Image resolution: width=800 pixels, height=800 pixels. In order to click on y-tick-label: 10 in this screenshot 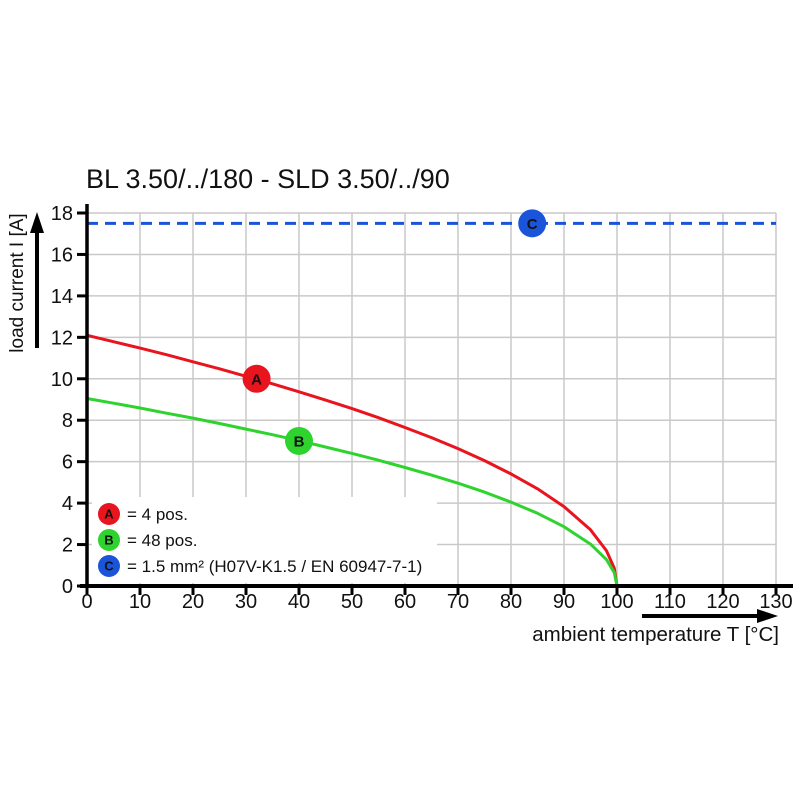, I will do `click(62, 380)`.